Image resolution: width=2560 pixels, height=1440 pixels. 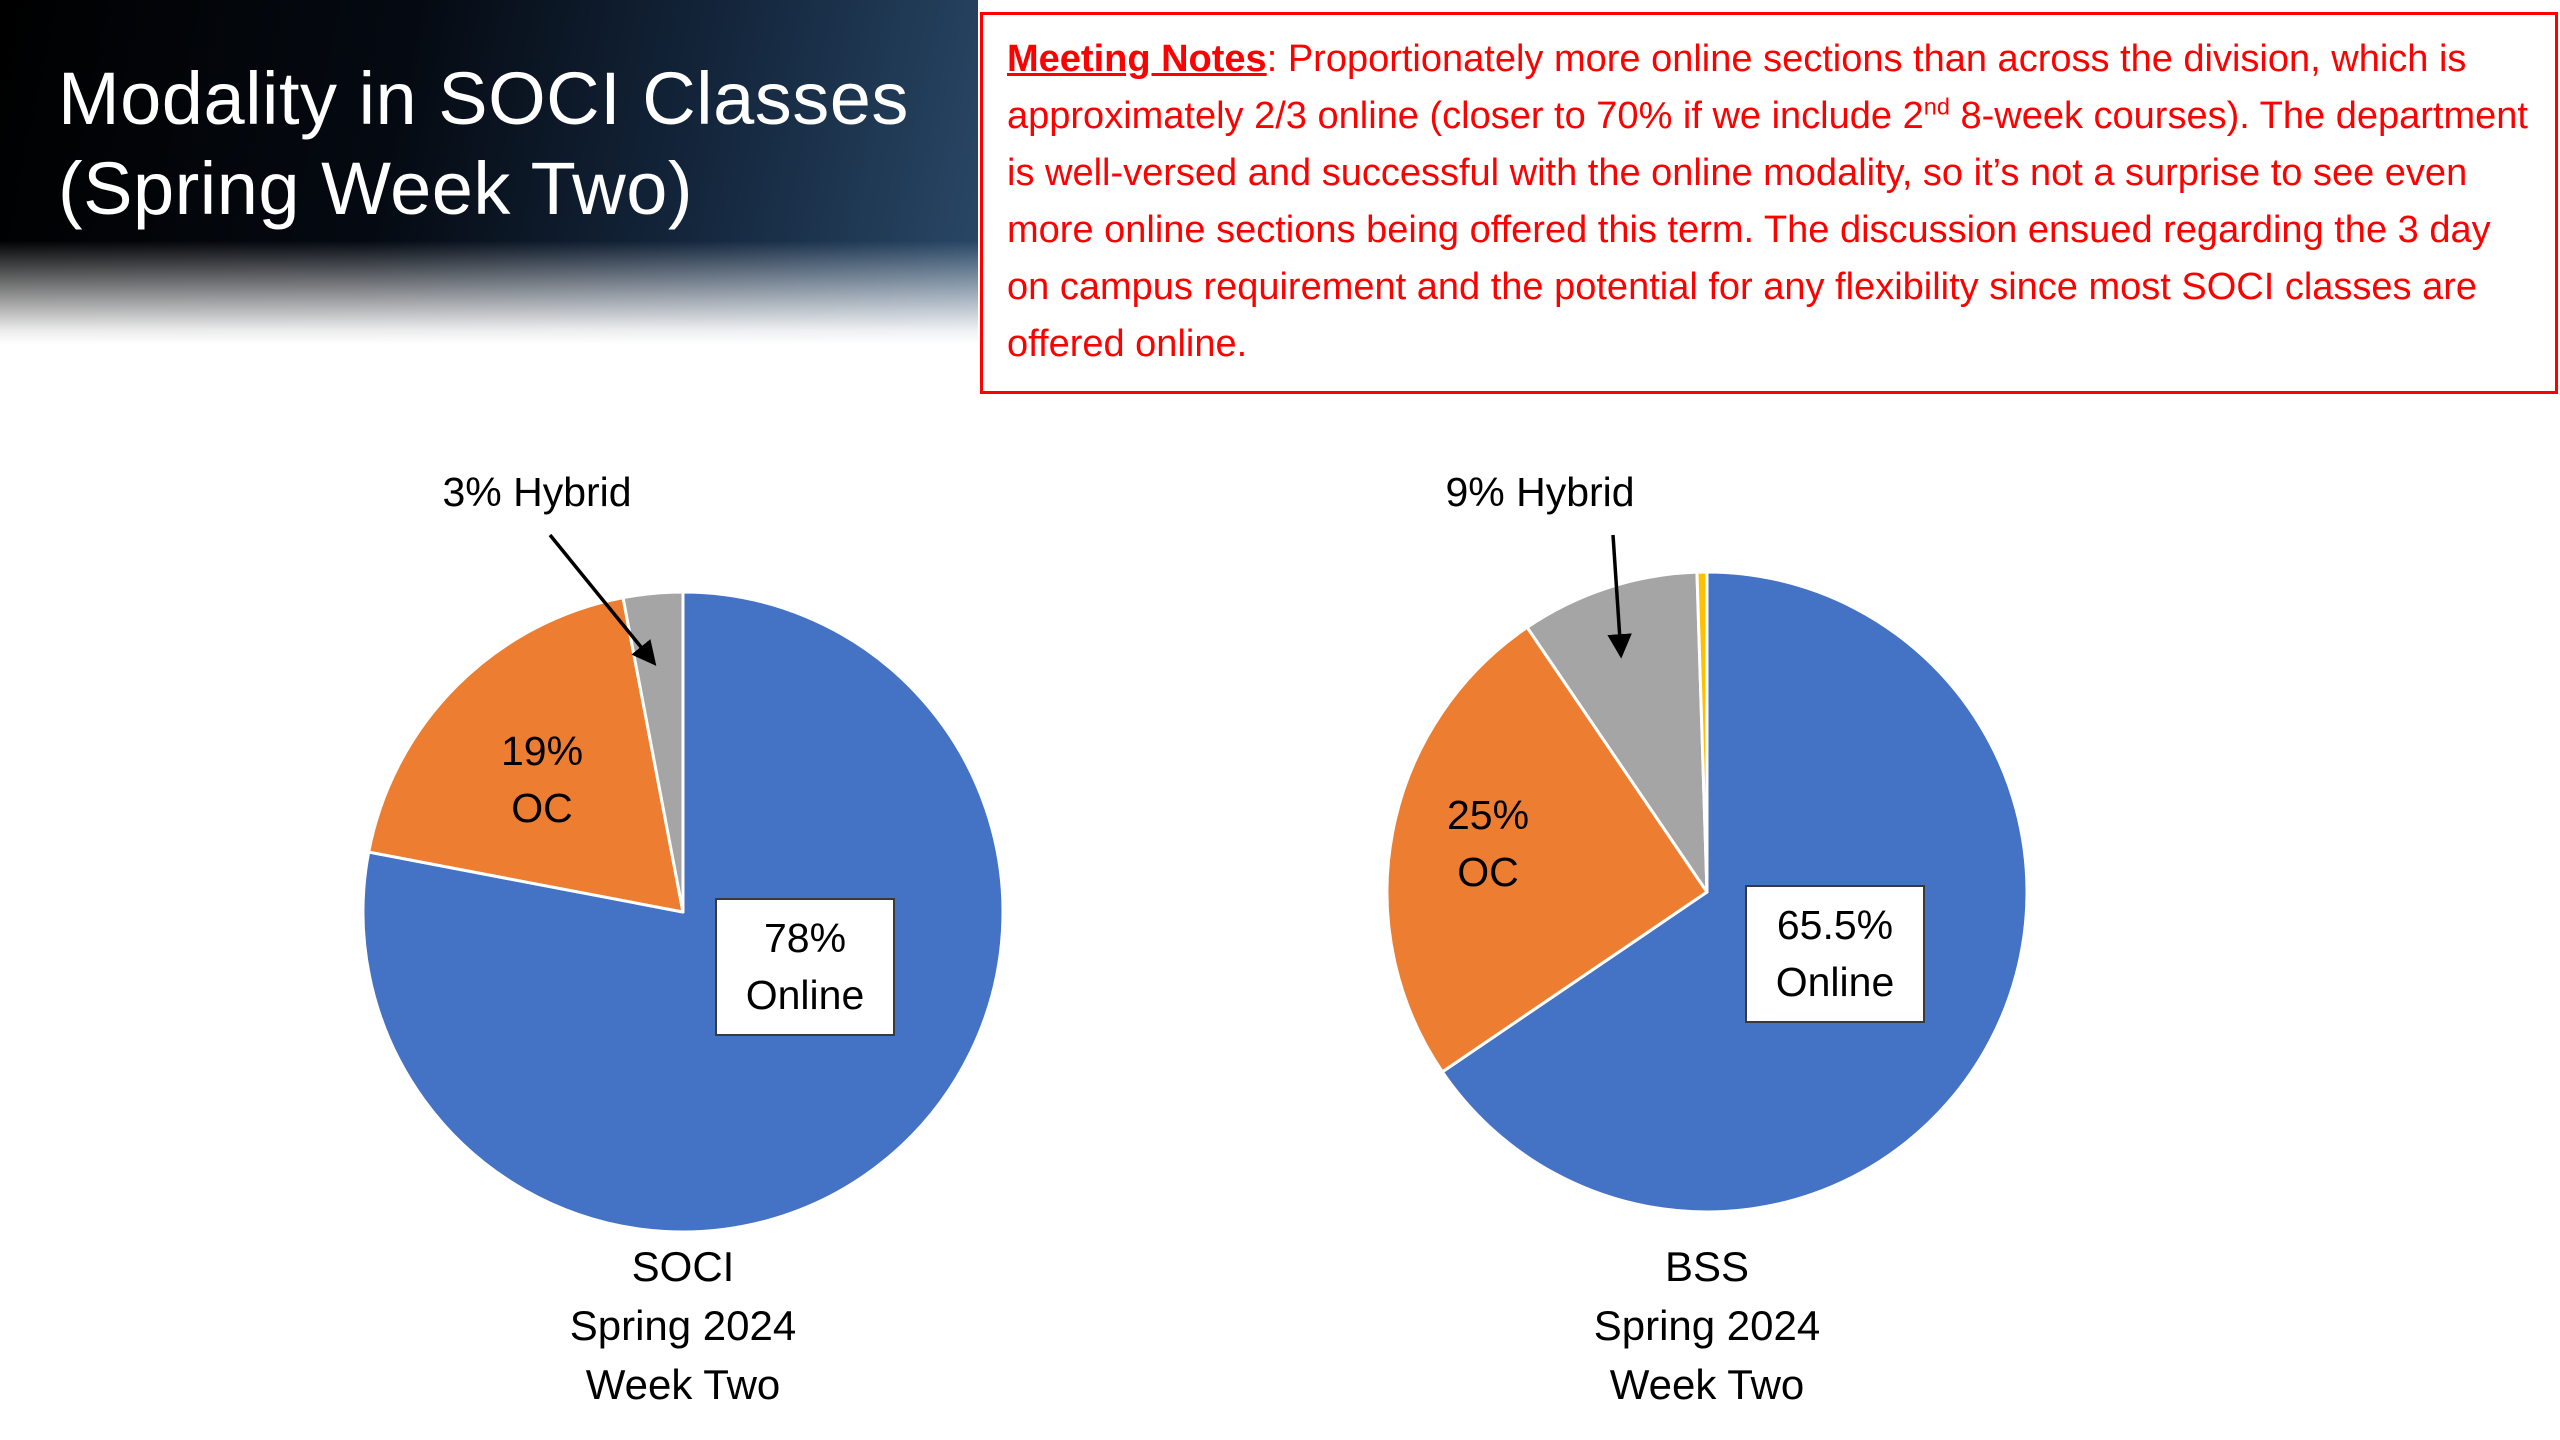 I want to click on pie-chart-soci, so click(x=683, y=912).